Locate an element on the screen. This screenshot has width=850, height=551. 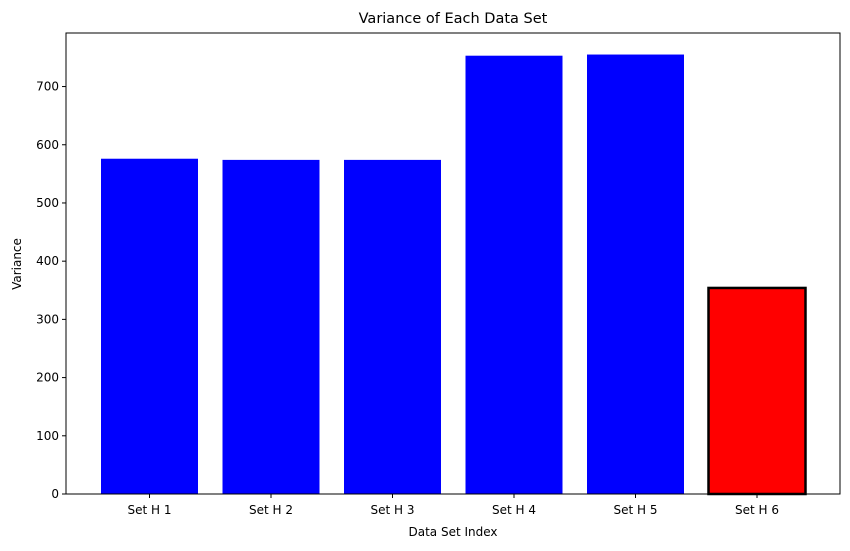
x-tick-label: Set H 2 is located at coordinates (271, 510).